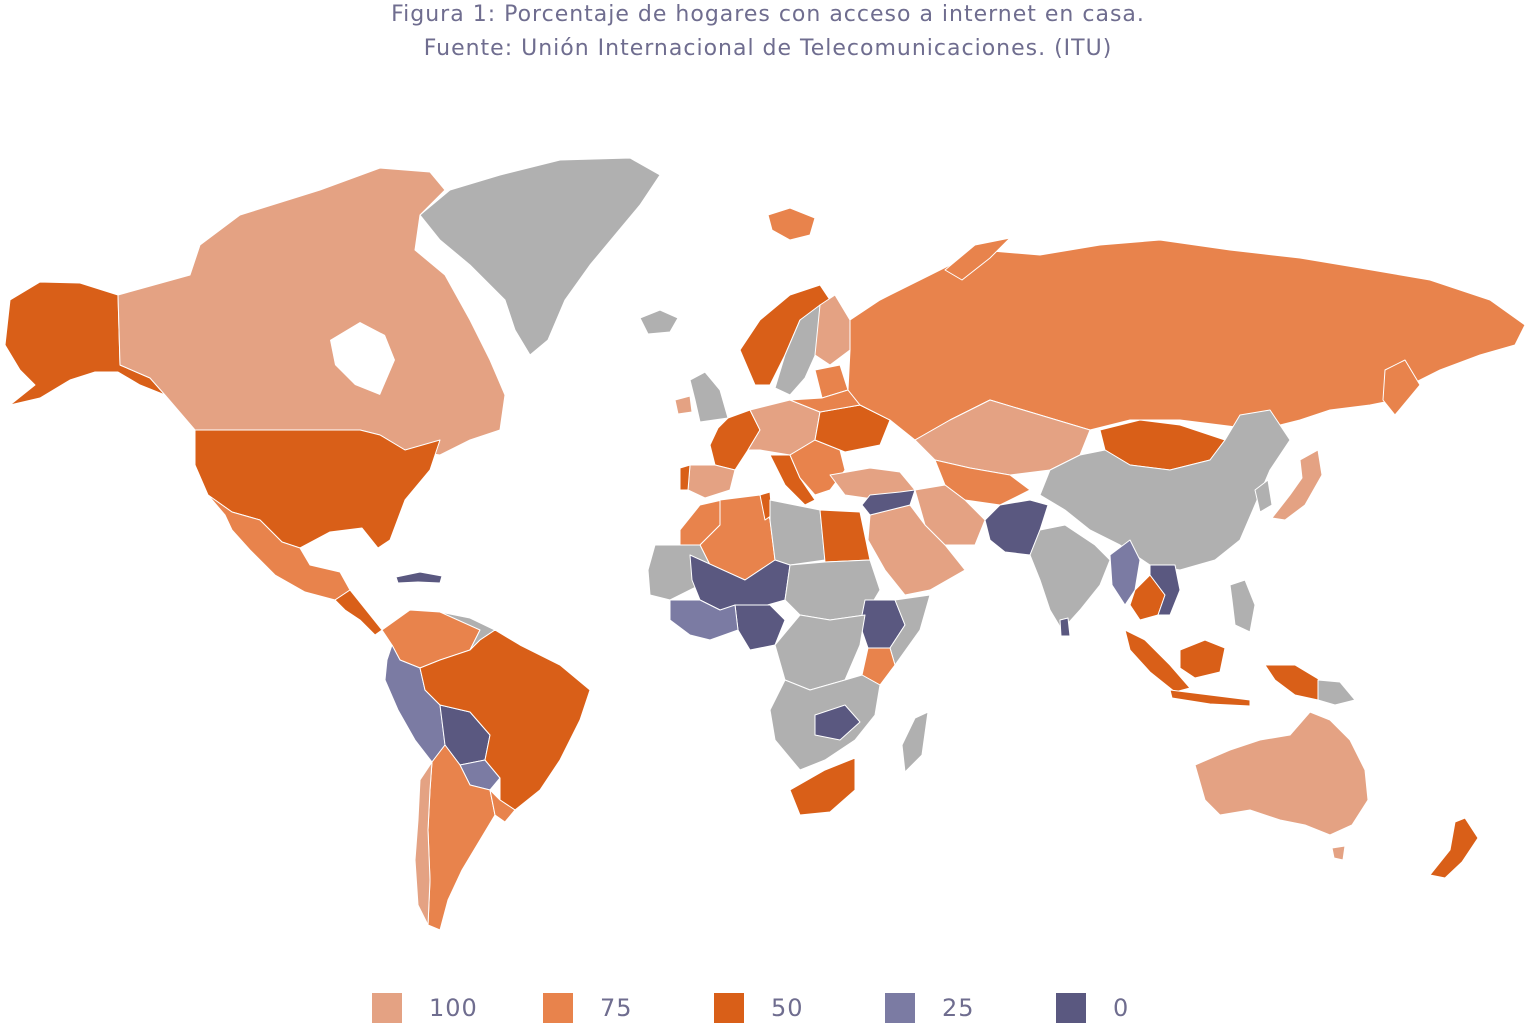 The height and width of the screenshot is (1036, 1536). I want to click on region-tasmania, so click(1338, 853).